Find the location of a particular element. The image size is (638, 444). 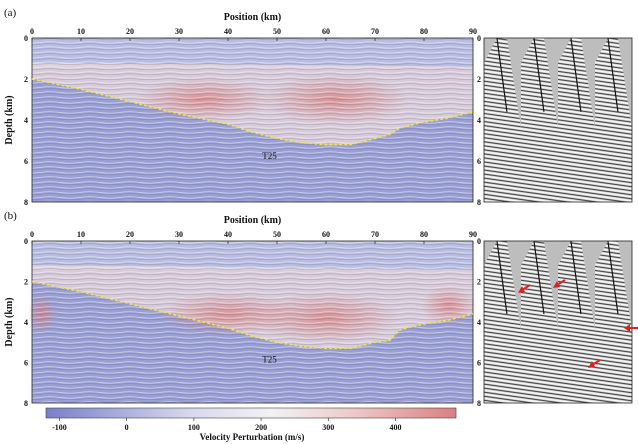

panel-label: (a) is located at coordinates (10, 13).